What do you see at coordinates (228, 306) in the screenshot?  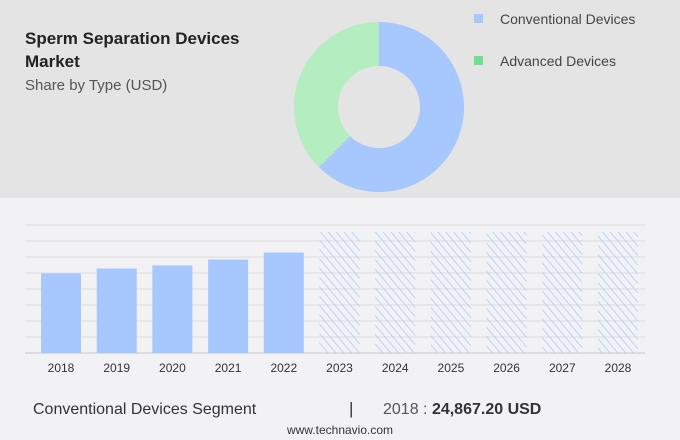 I see `bar-2021` at bounding box center [228, 306].